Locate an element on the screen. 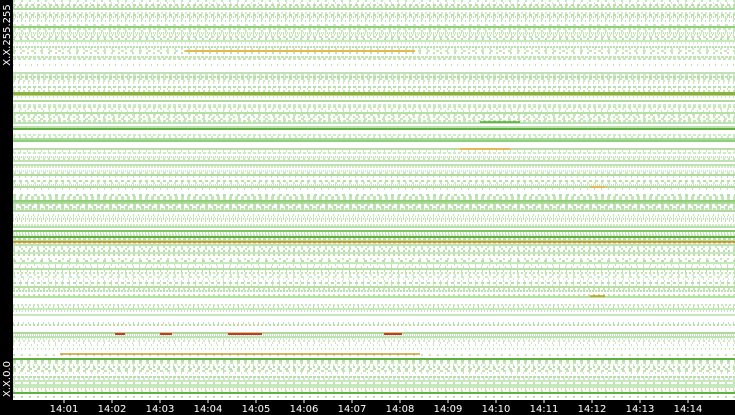 The height and width of the screenshot is (415, 735). x-tick-label: 14:02 is located at coordinates (112, 409).